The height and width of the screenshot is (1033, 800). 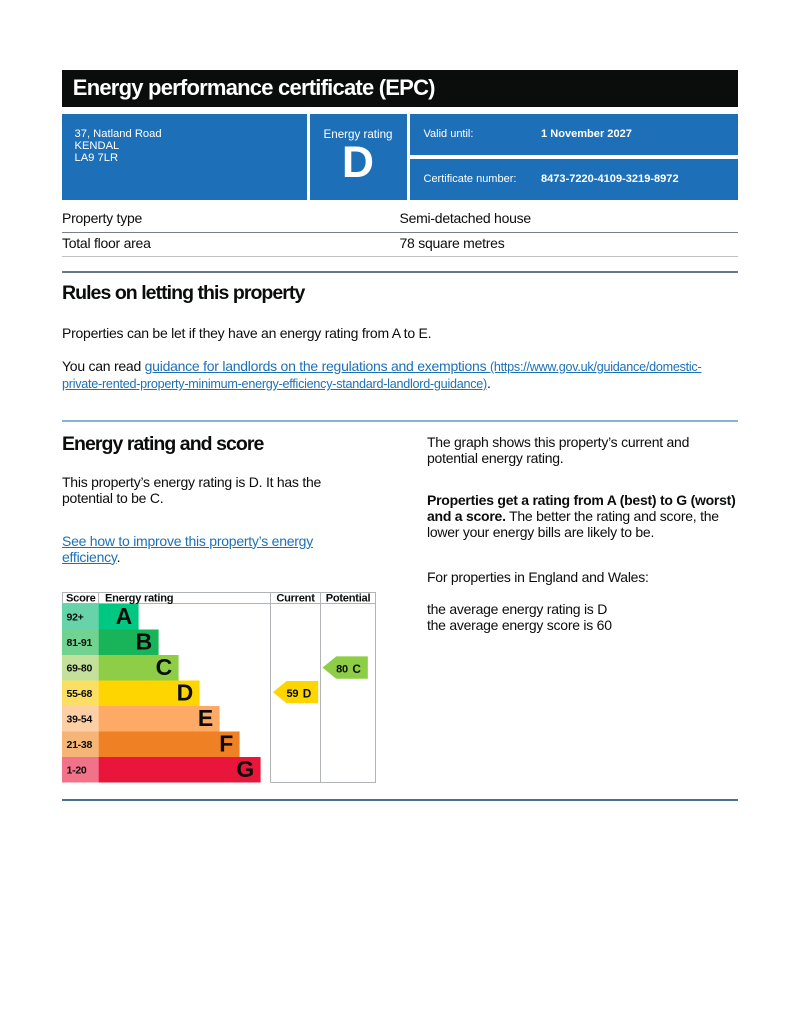 What do you see at coordinates (77, 770) in the screenshot?
I see `svg-text: 1-20` at bounding box center [77, 770].